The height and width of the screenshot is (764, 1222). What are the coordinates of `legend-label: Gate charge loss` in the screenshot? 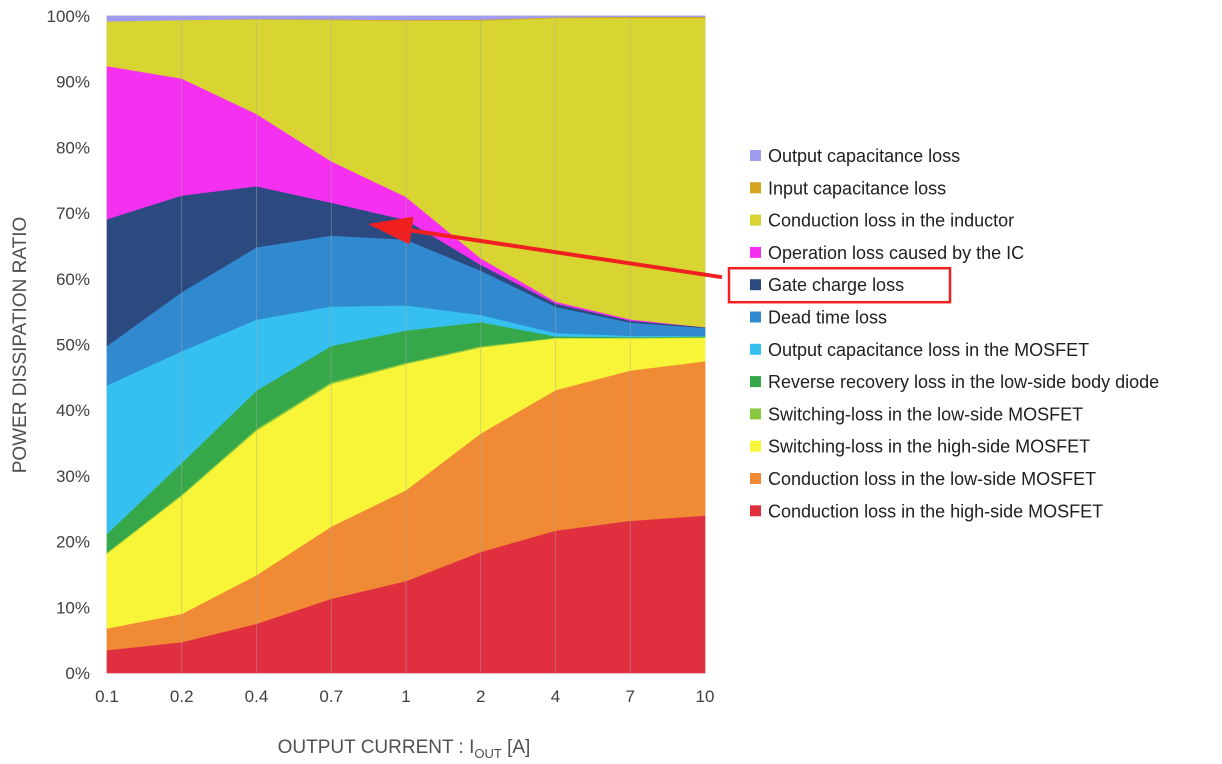 It's located at (836, 285).